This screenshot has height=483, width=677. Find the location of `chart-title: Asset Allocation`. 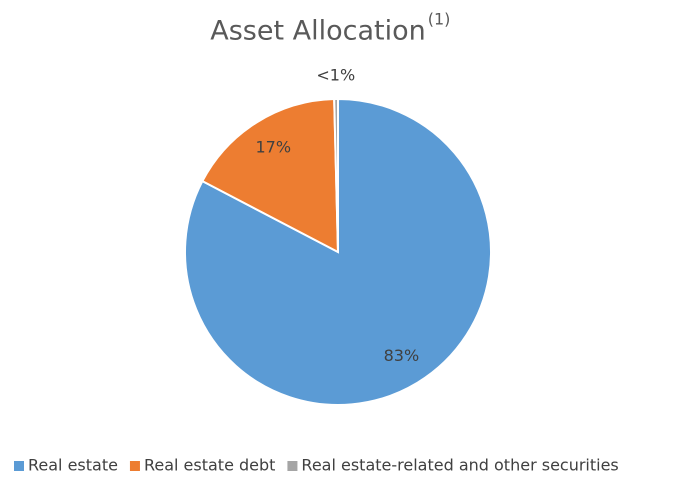

chart-title: Asset Allocation is located at coordinates (318, 31).